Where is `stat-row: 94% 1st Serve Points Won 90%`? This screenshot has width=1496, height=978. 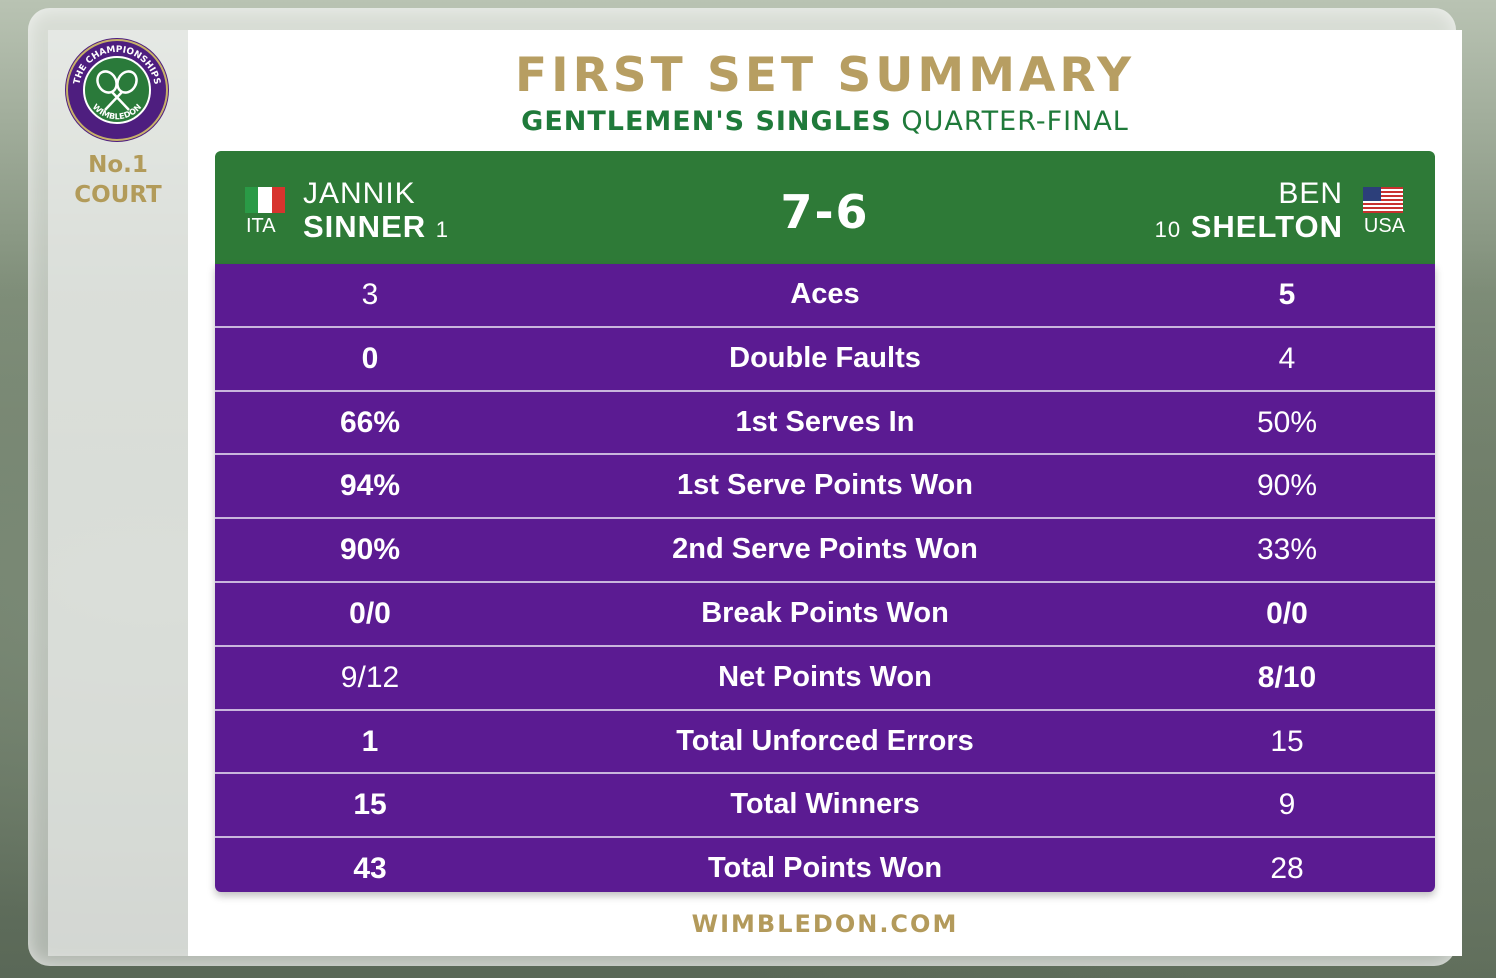
stat-row: 94% 1st Serve Points Won 90% is located at coordinates (825, 487).